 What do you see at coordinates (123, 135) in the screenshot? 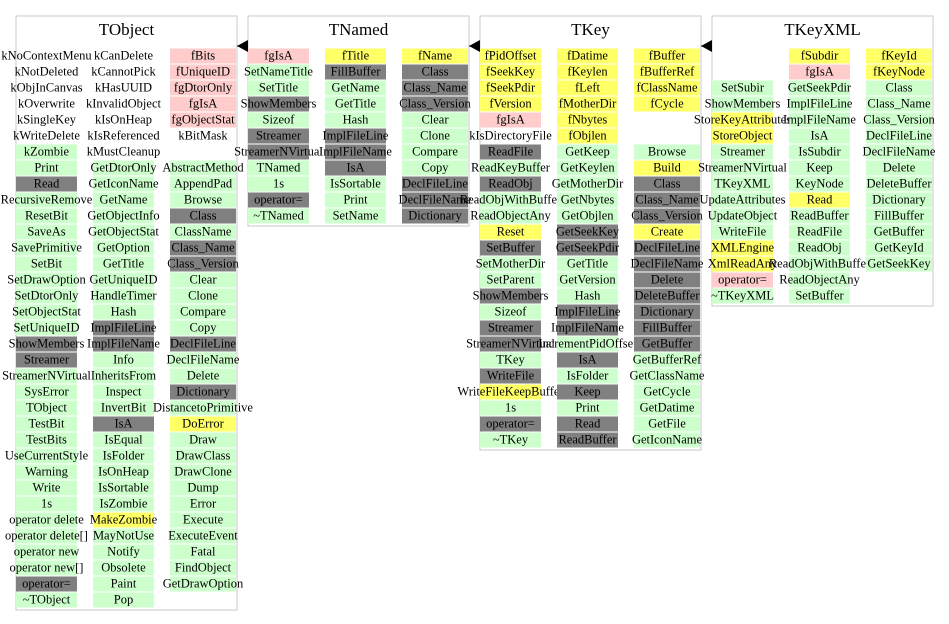
I see `member: kIsReferenced` at bounding box center [123, 135].